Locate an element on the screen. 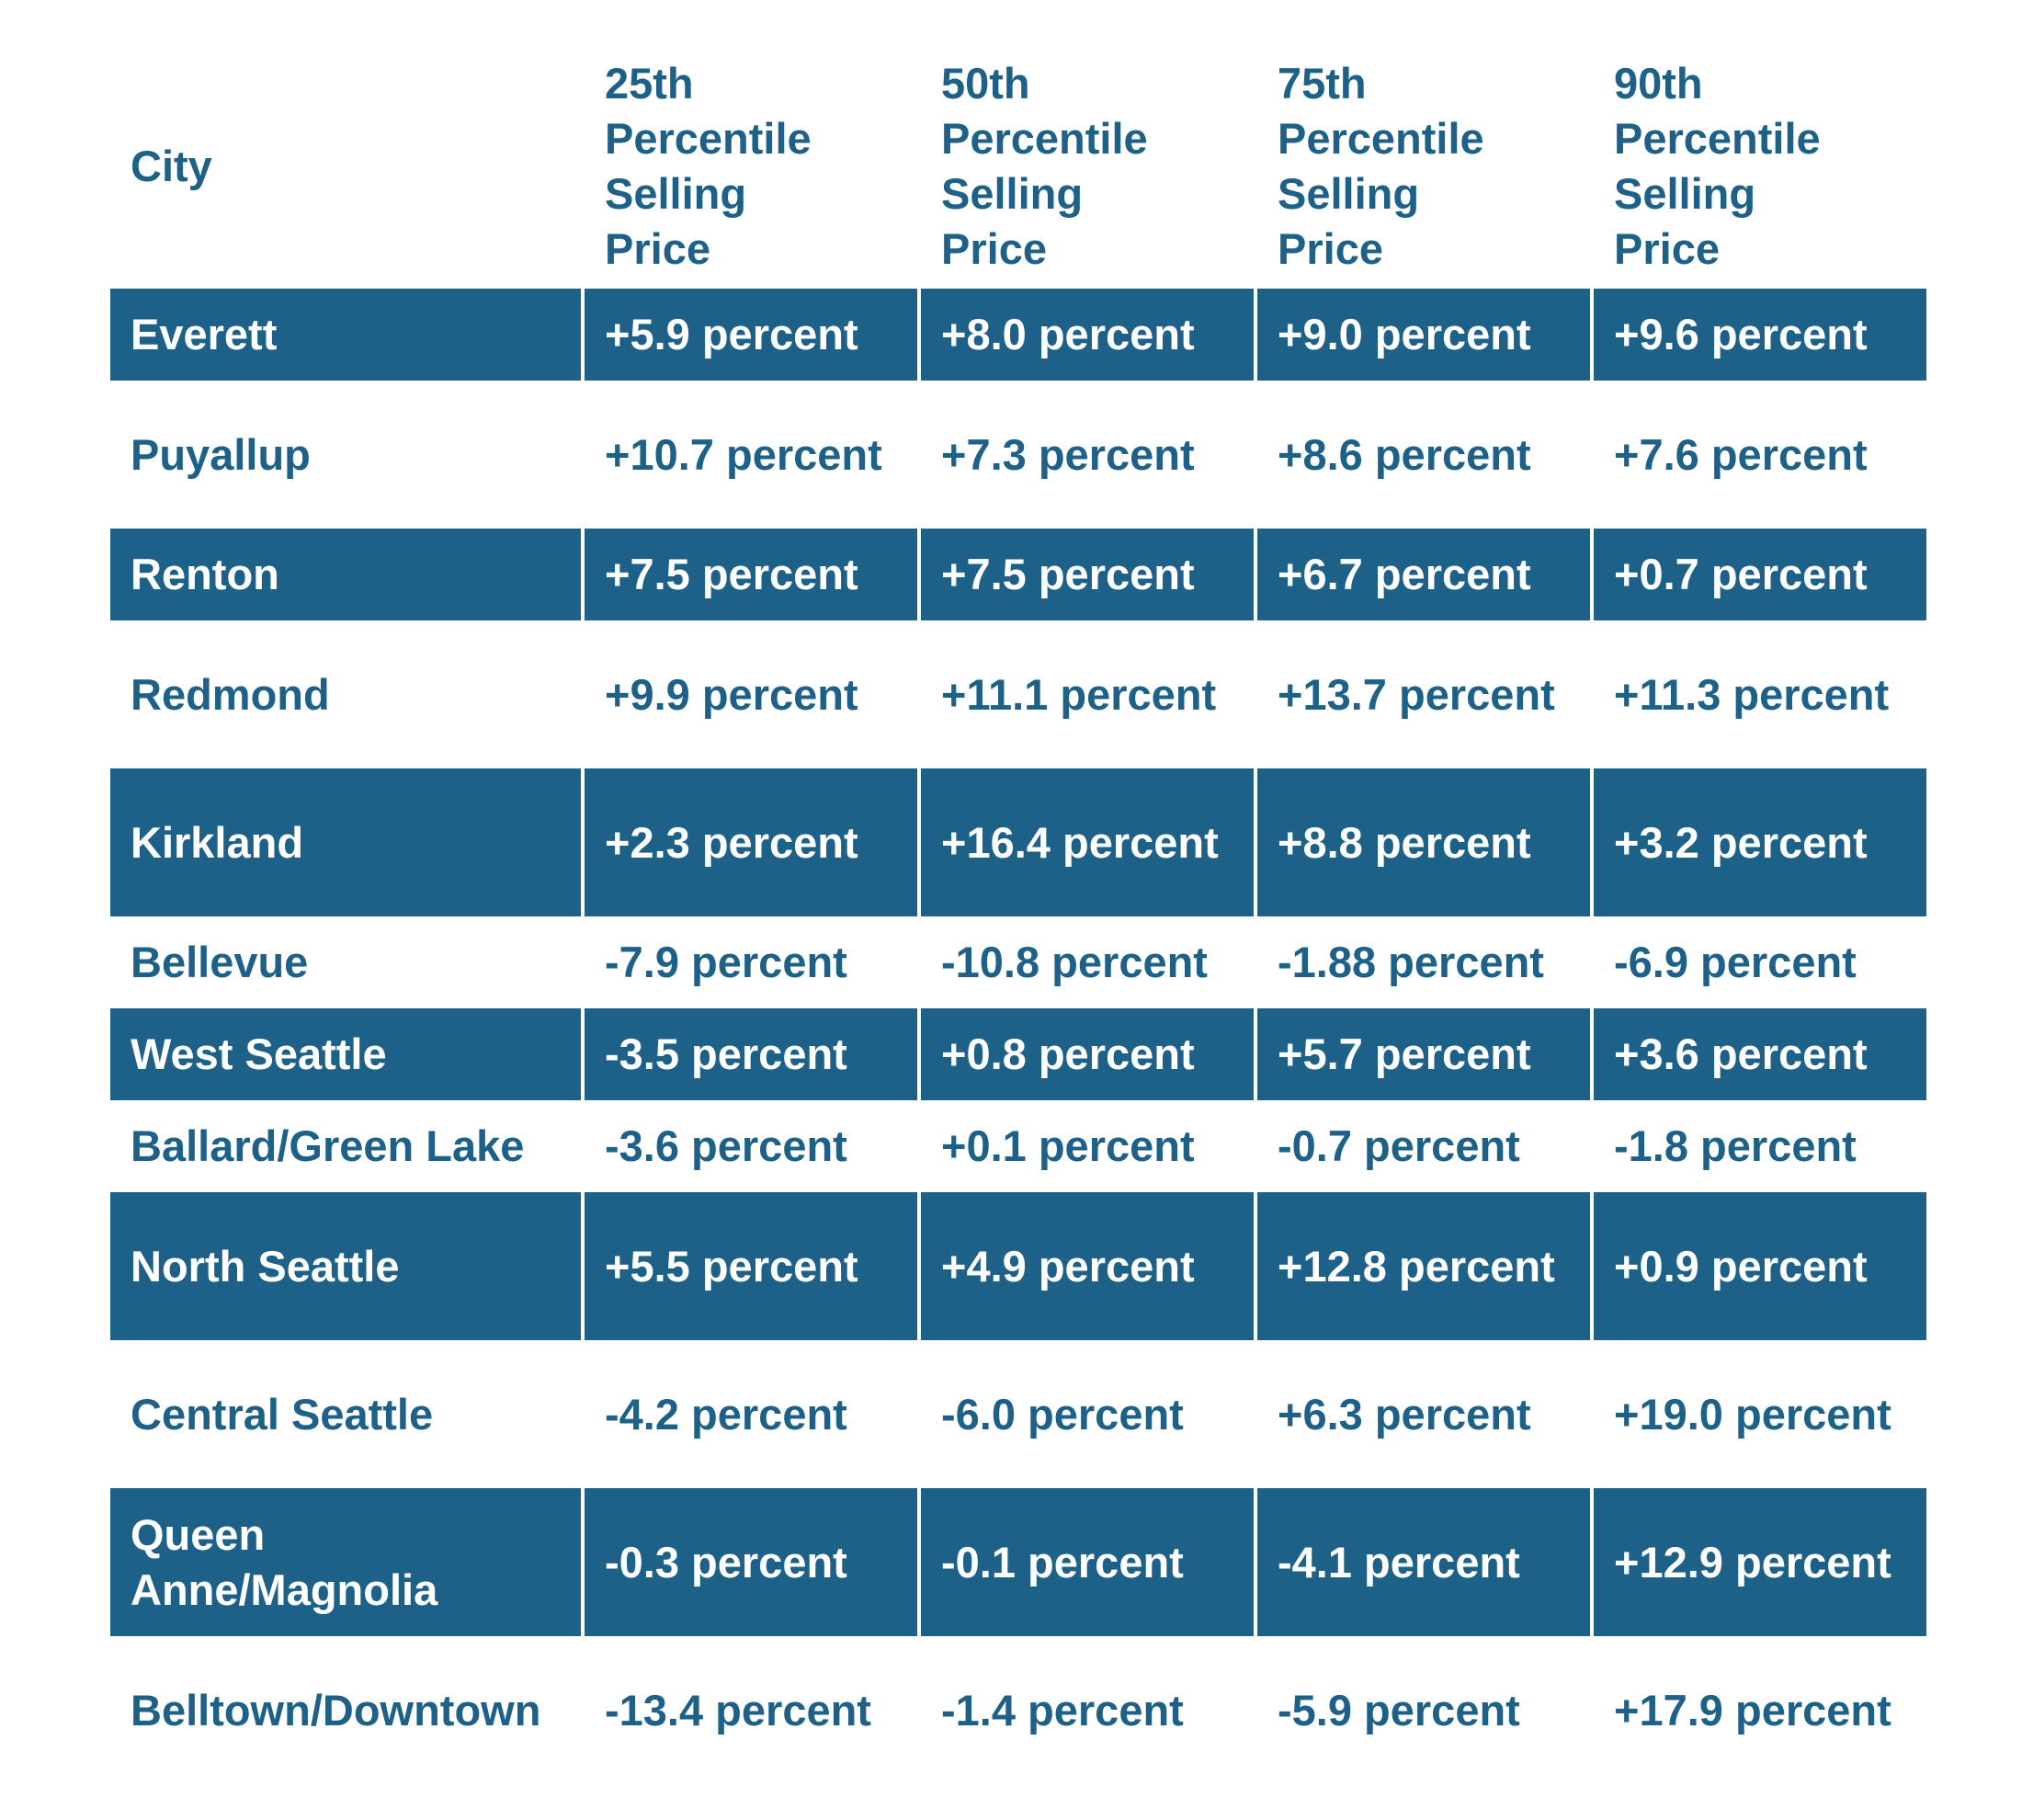 The image size is (2022, 1820). p25-cell: -13.4 percent is located at coordinates (751, 1710).